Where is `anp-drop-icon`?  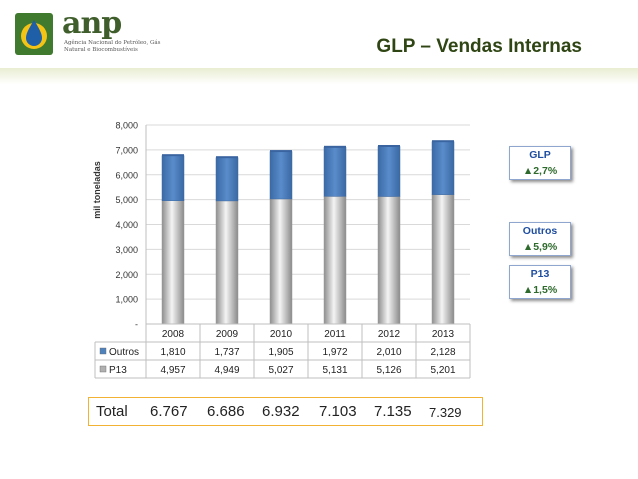 anp-drop-icon is located at coordinates (34, 34).